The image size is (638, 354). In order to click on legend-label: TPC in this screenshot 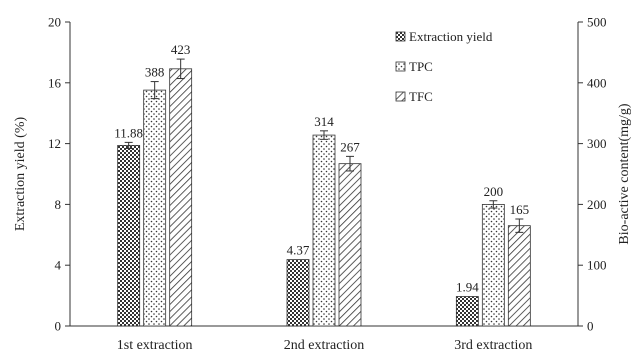, I will do `click(421, 66)`.